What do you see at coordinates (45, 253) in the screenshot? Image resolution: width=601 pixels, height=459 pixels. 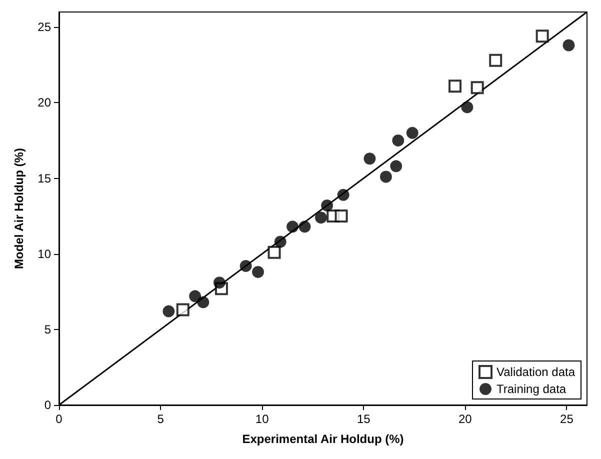 I see `y-tick-label: 10` at bounding box center [45, 253].